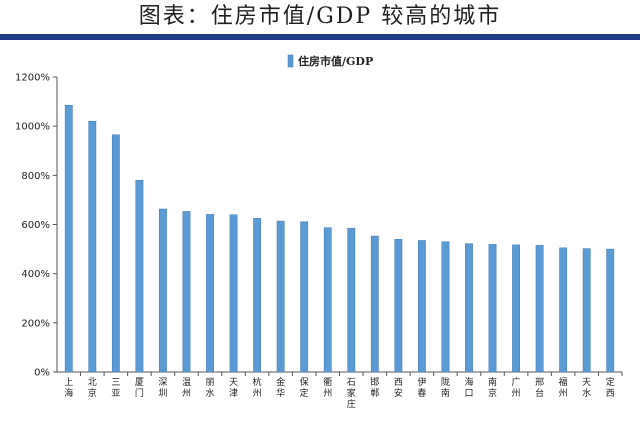 The width and height of the screenshot is (640, 437). I want to click on x-tick-label: 定西, so click(610, 387).